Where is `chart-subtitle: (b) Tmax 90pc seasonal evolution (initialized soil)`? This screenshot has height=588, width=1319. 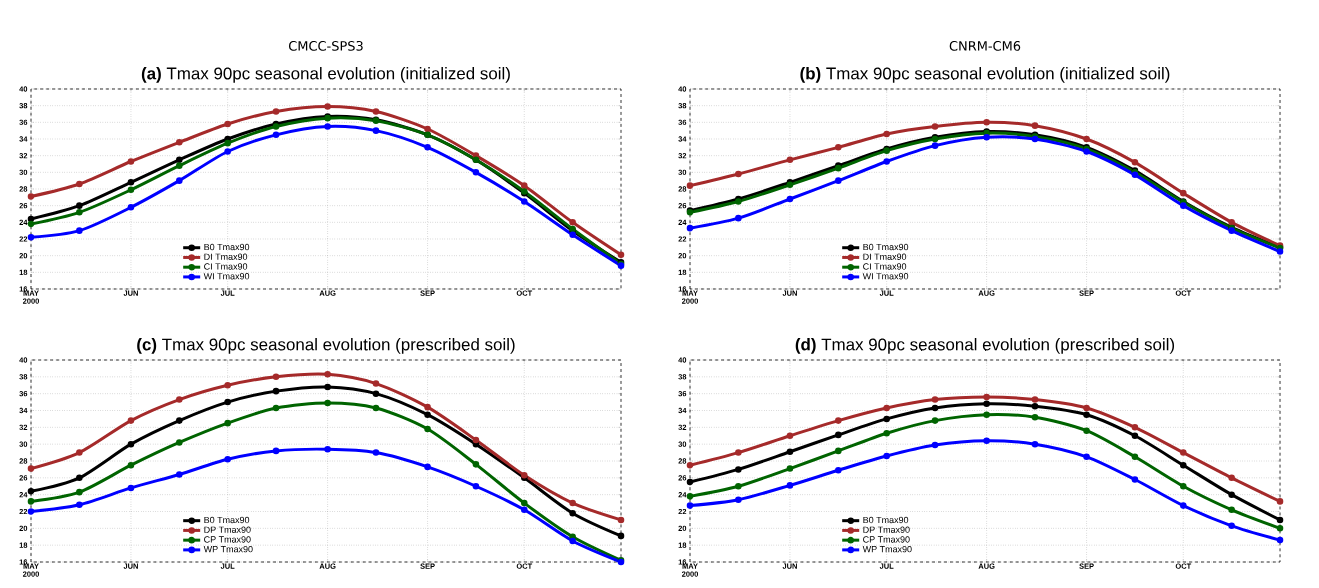
chart-subtitle: (b) Tmax 90pc seasonal evolution (initialized soil) is located at coordinates (985, 75).